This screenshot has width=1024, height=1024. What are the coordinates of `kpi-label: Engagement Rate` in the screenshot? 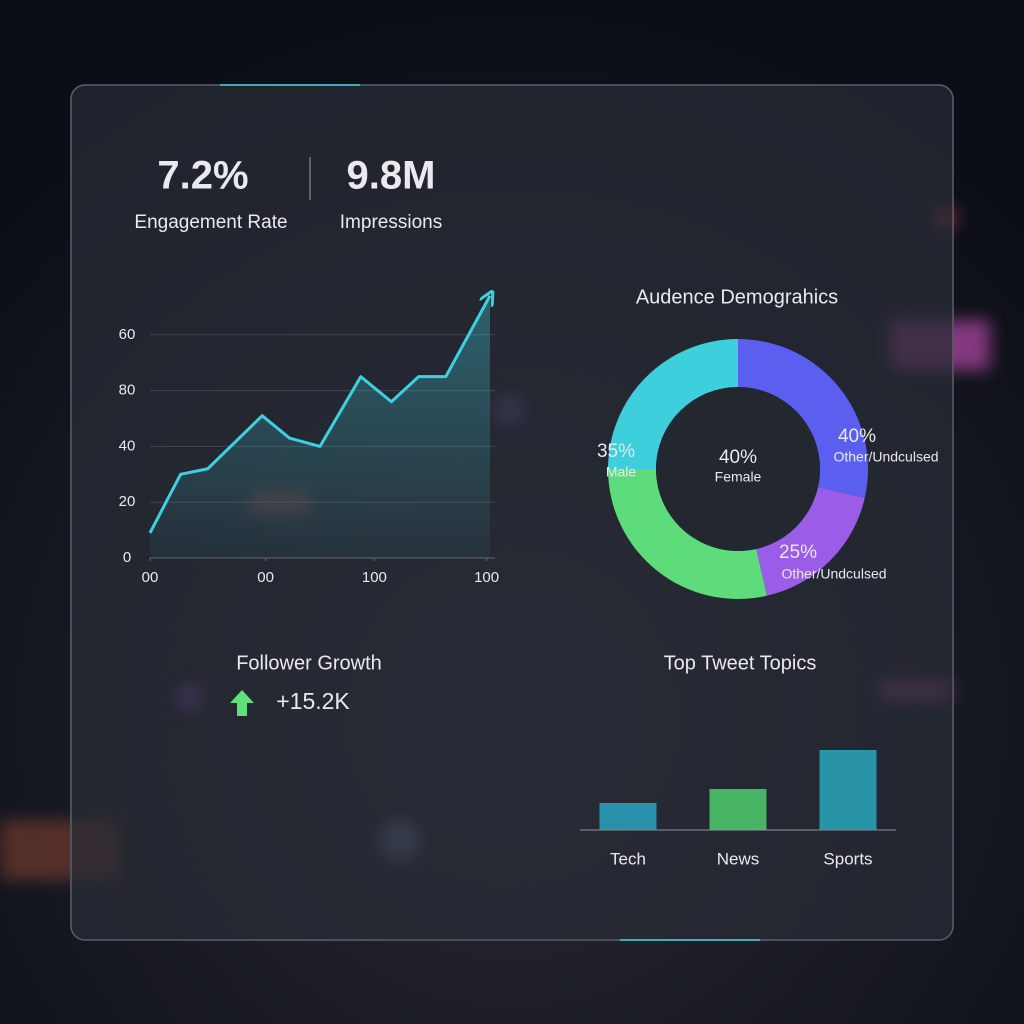 It's located at (210, 222).